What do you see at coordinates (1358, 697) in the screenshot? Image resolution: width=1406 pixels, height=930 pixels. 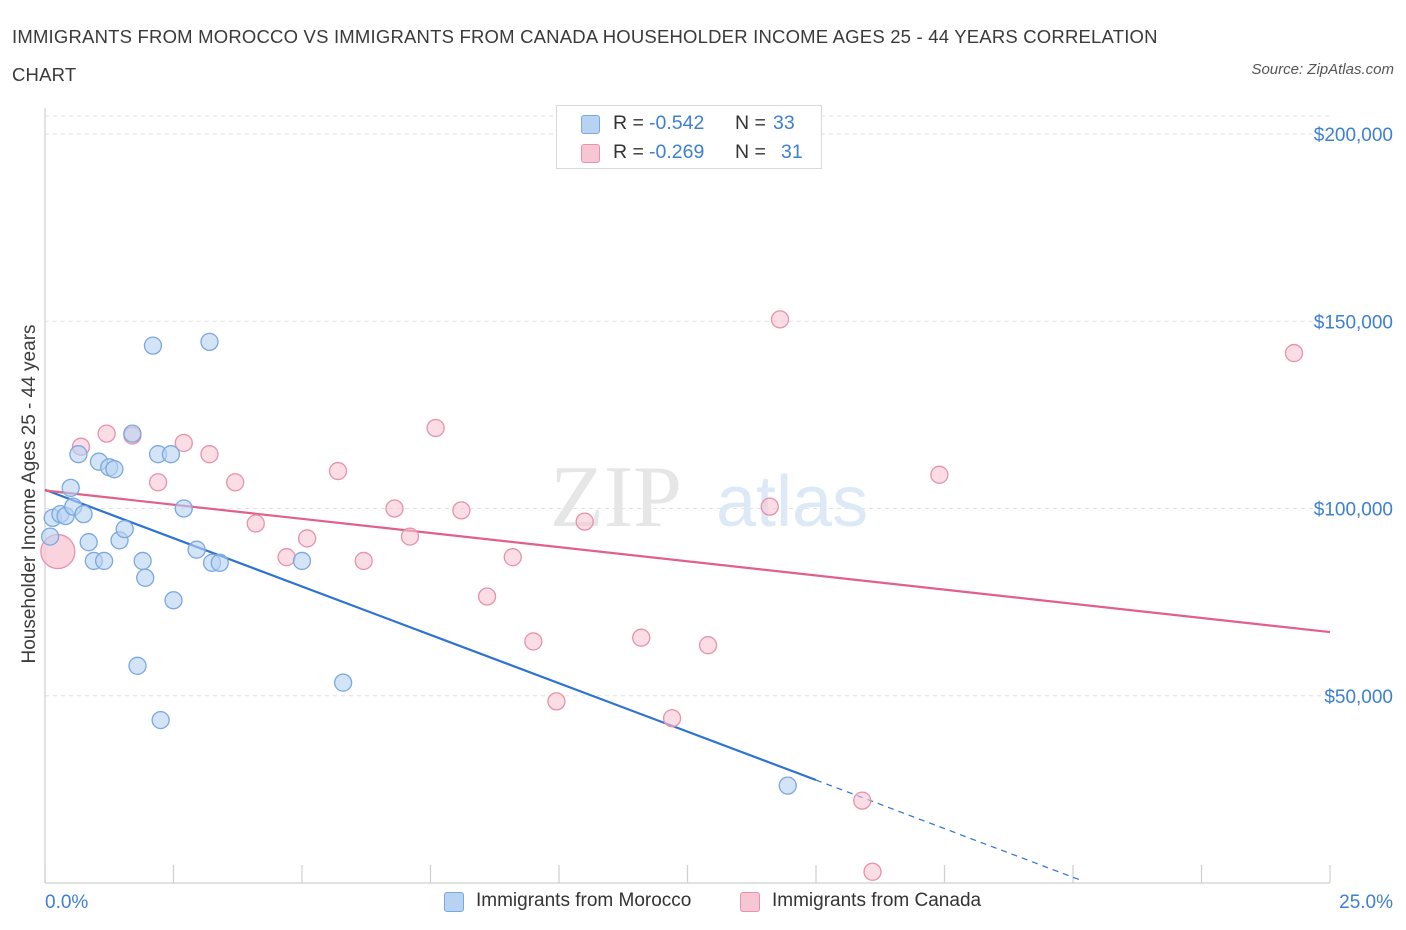 I see `y-tick-label: $50,000` at bounding box center [1358, 697].